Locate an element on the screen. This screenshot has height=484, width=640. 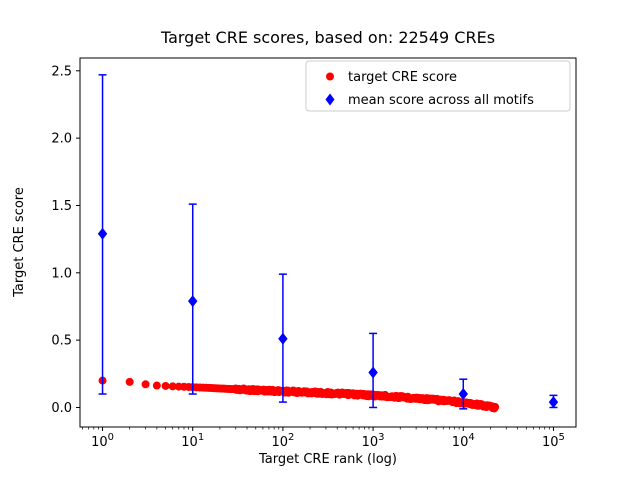
legend-frame is located at coordinates (438, 86).